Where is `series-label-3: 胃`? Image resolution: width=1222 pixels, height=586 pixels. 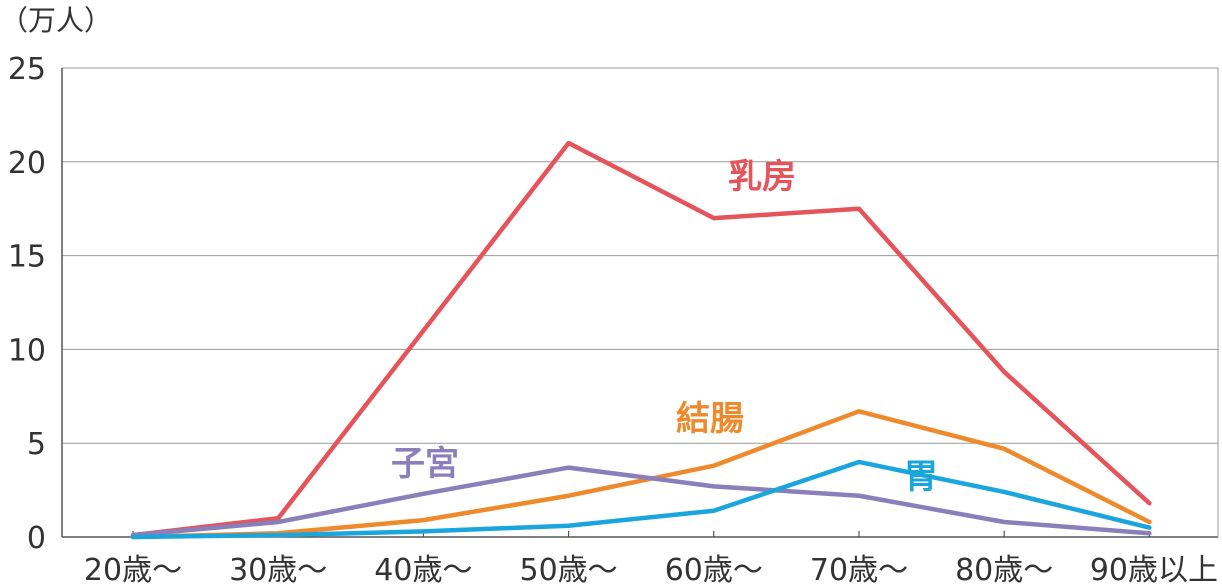
series-label-3: 胃 is located at coordinates (921, 477).